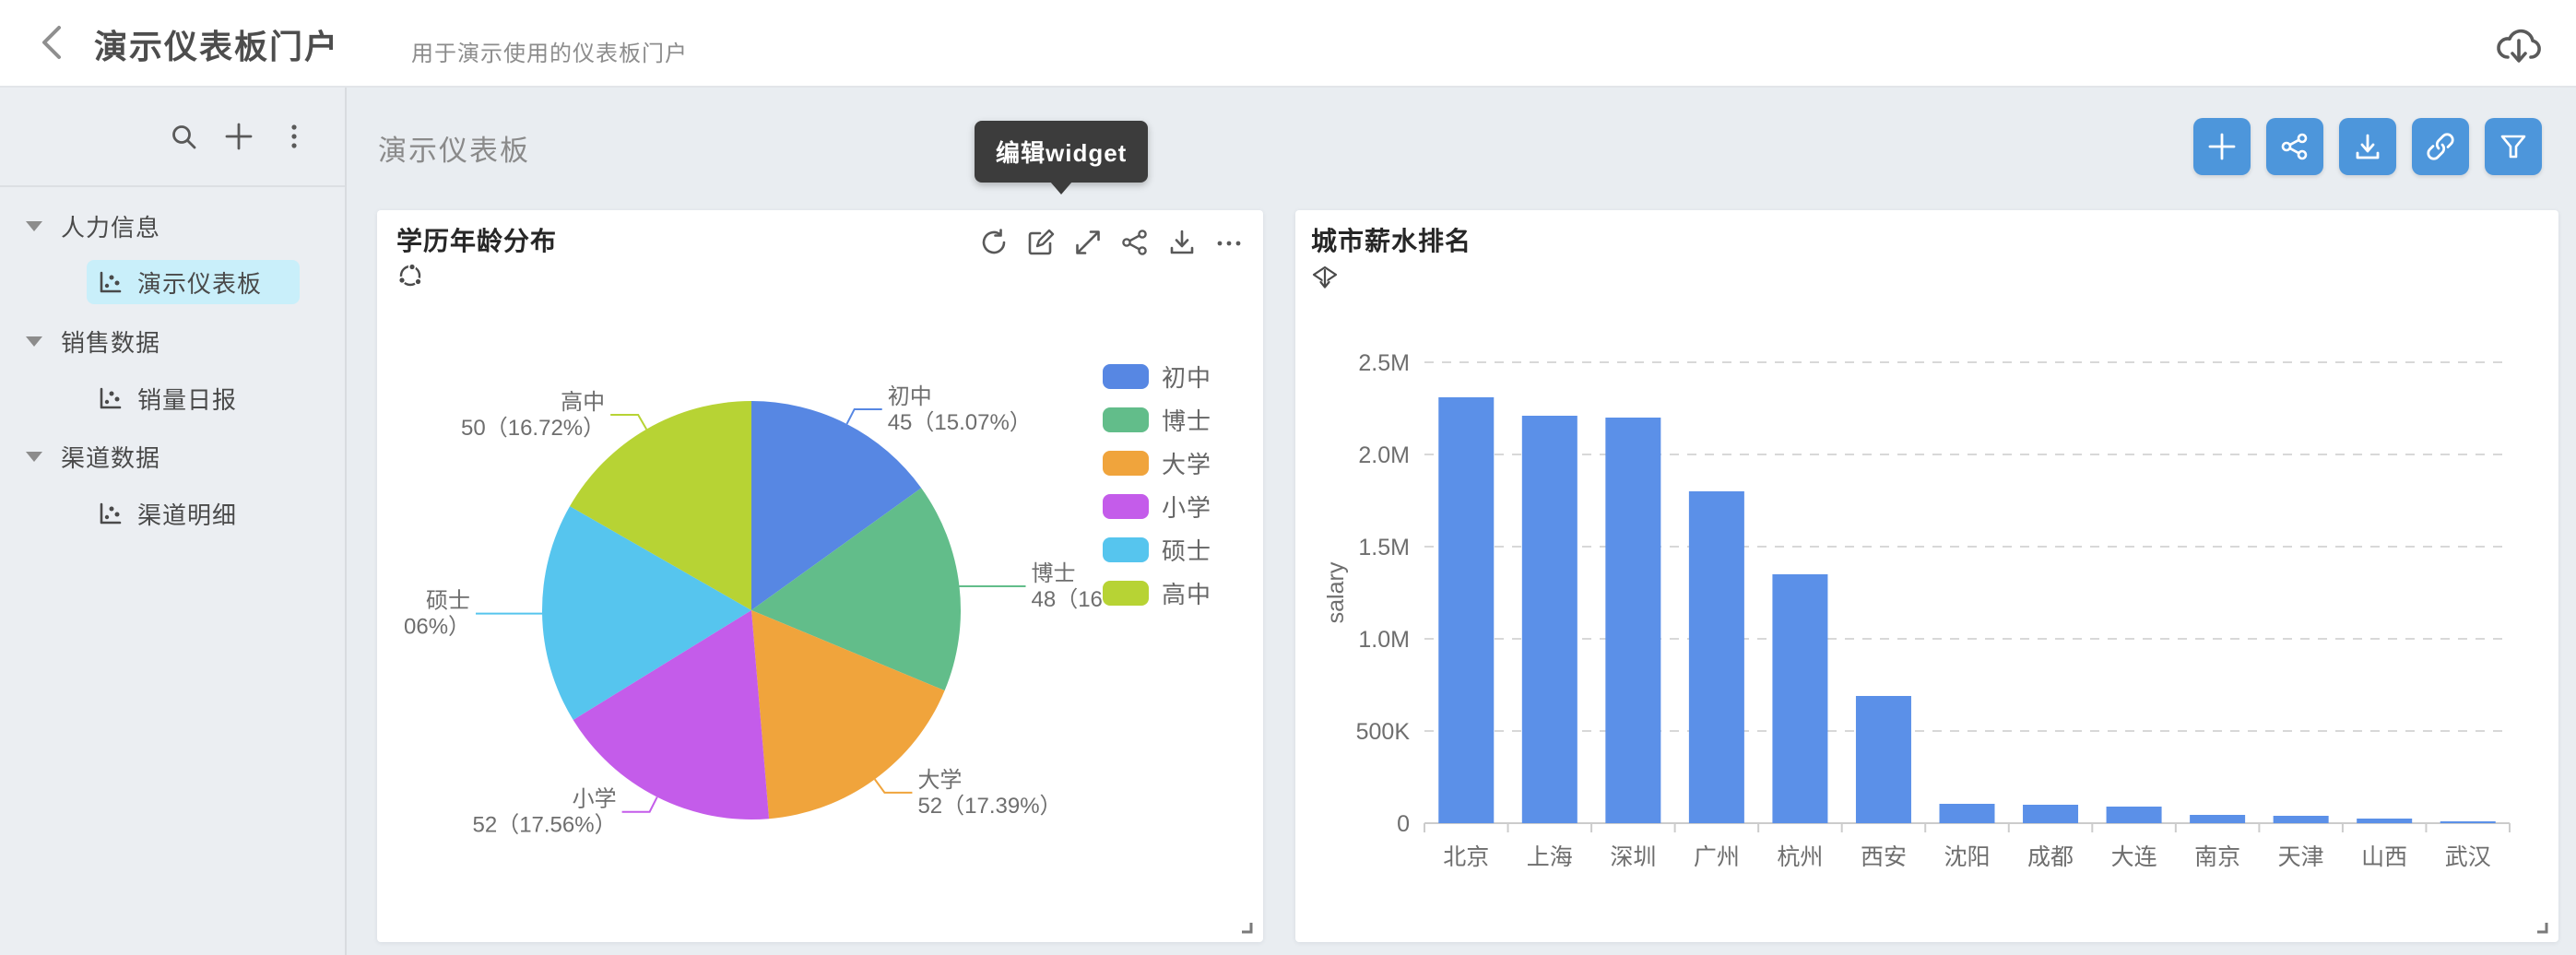 Image resolution: width=2576 pixels, height=955 pixels. I want to click on sidebar-item-channel-detail: 渠道明细, so click(193, 513).